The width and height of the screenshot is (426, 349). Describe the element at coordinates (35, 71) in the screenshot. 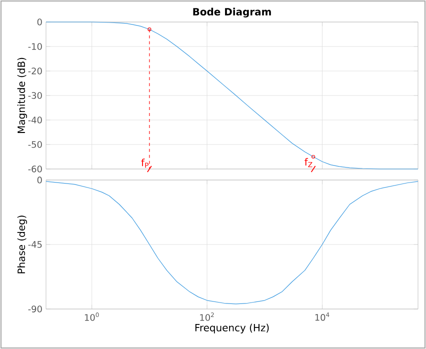

I see `y-tick-label: -20` at that location.